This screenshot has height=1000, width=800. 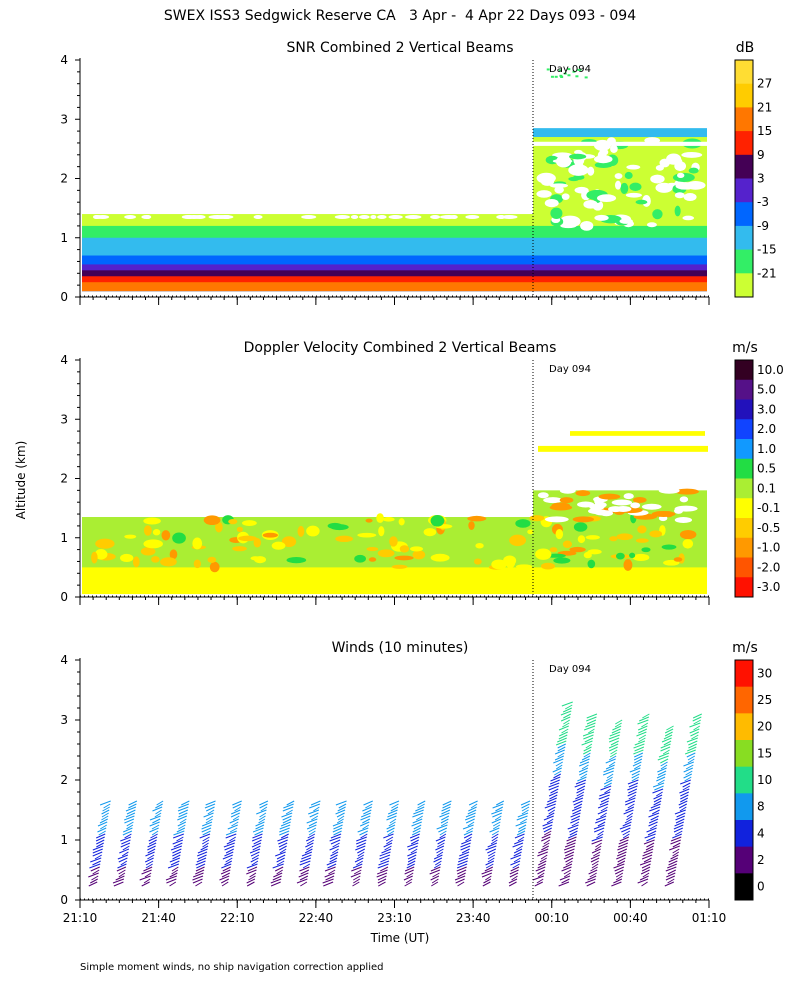 What do you see at coordinates (761, 833) in the screenshot?
I see `colorbar-label: 4` at bounding box center [761, 833].